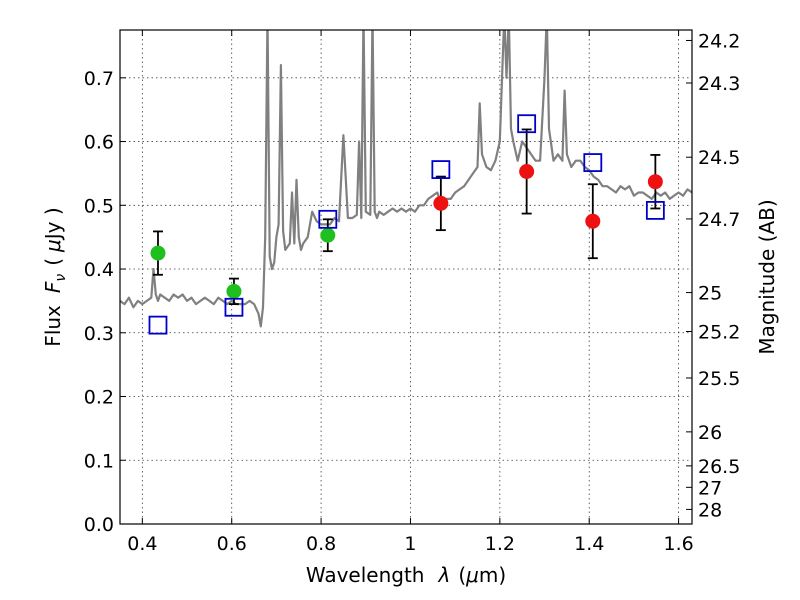 The width and height of the screenshot is (800, 600). Describe the element at coordinates (99, 398) in the screenshot. I see `y-tick-label: 0.2` at that location.